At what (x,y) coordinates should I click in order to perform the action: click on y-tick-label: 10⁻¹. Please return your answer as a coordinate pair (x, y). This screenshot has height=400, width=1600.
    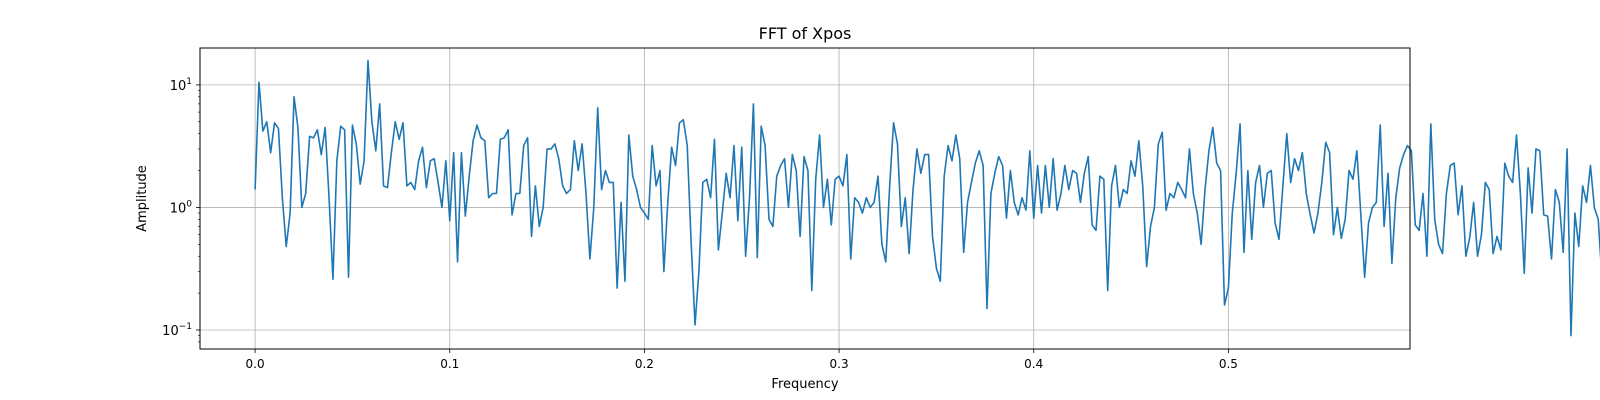
    Looking at the image, I should click on (177, 330).